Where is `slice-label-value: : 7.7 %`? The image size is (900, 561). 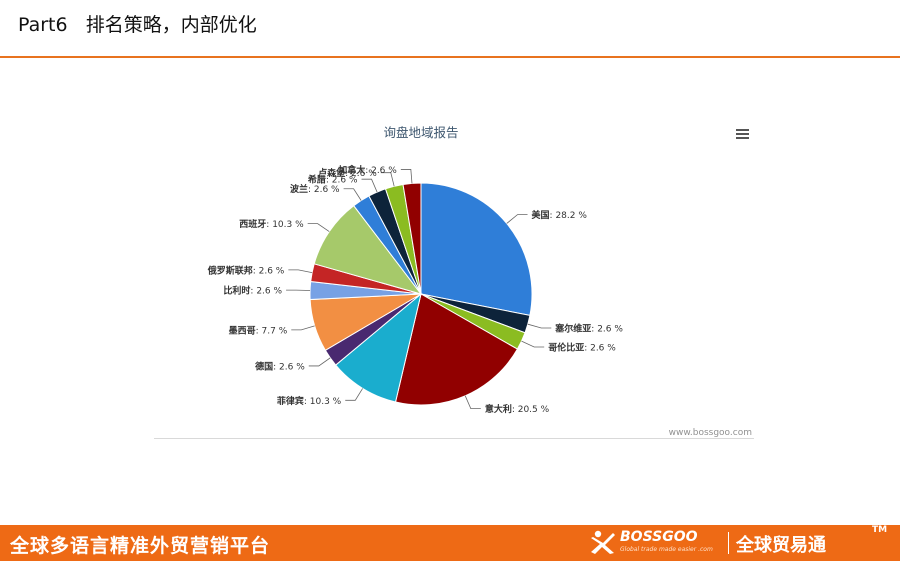
slice-label-value: : 7.7 % is located at coordinates (272, 331).